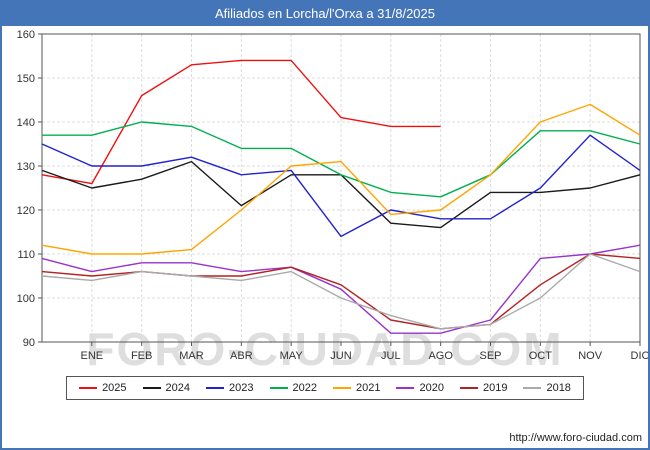 Image resolution: width=650 pixels, height=450 pixels. I want to click on legend-item-2021: 2021, so click(356, 388).